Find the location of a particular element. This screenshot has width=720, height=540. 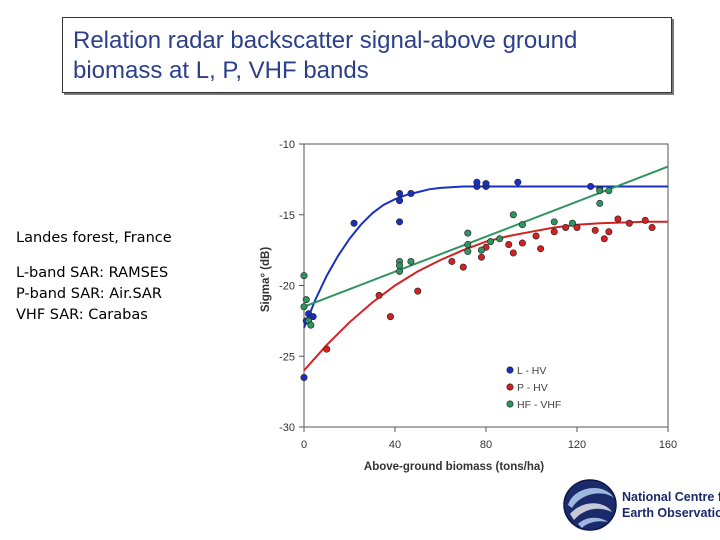

globe-icon is located at coordinates (590, 505).